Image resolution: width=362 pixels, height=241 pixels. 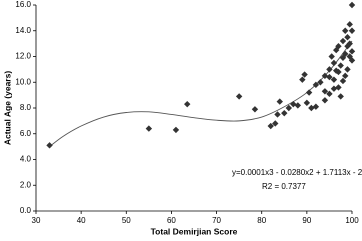 What do you see at coordinates (126, 220) in the screenshot?
I see `x-tick-label: 50` at bounding box center [126, 220].